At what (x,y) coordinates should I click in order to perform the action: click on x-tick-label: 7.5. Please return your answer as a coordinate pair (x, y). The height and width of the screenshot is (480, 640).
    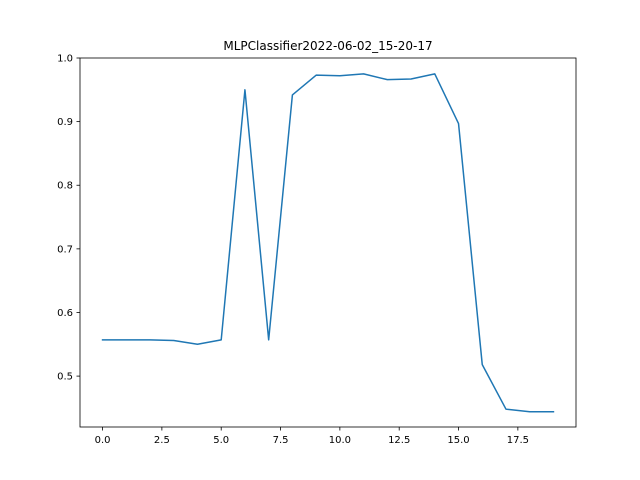
    Looking at the image, I should click on (281, 440).